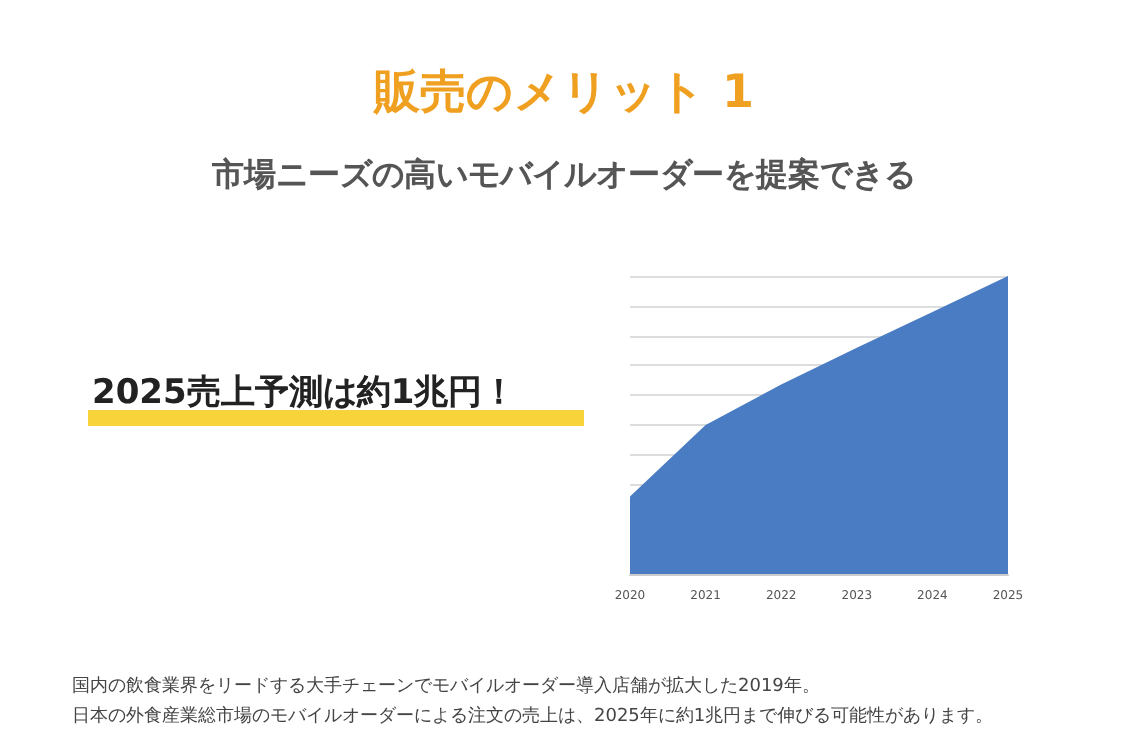 The image size is (1128, 752). I want to click on chart-subtitle: 市場ニーズの高いモバイルオーダーを提案できる, so click(563, 174).